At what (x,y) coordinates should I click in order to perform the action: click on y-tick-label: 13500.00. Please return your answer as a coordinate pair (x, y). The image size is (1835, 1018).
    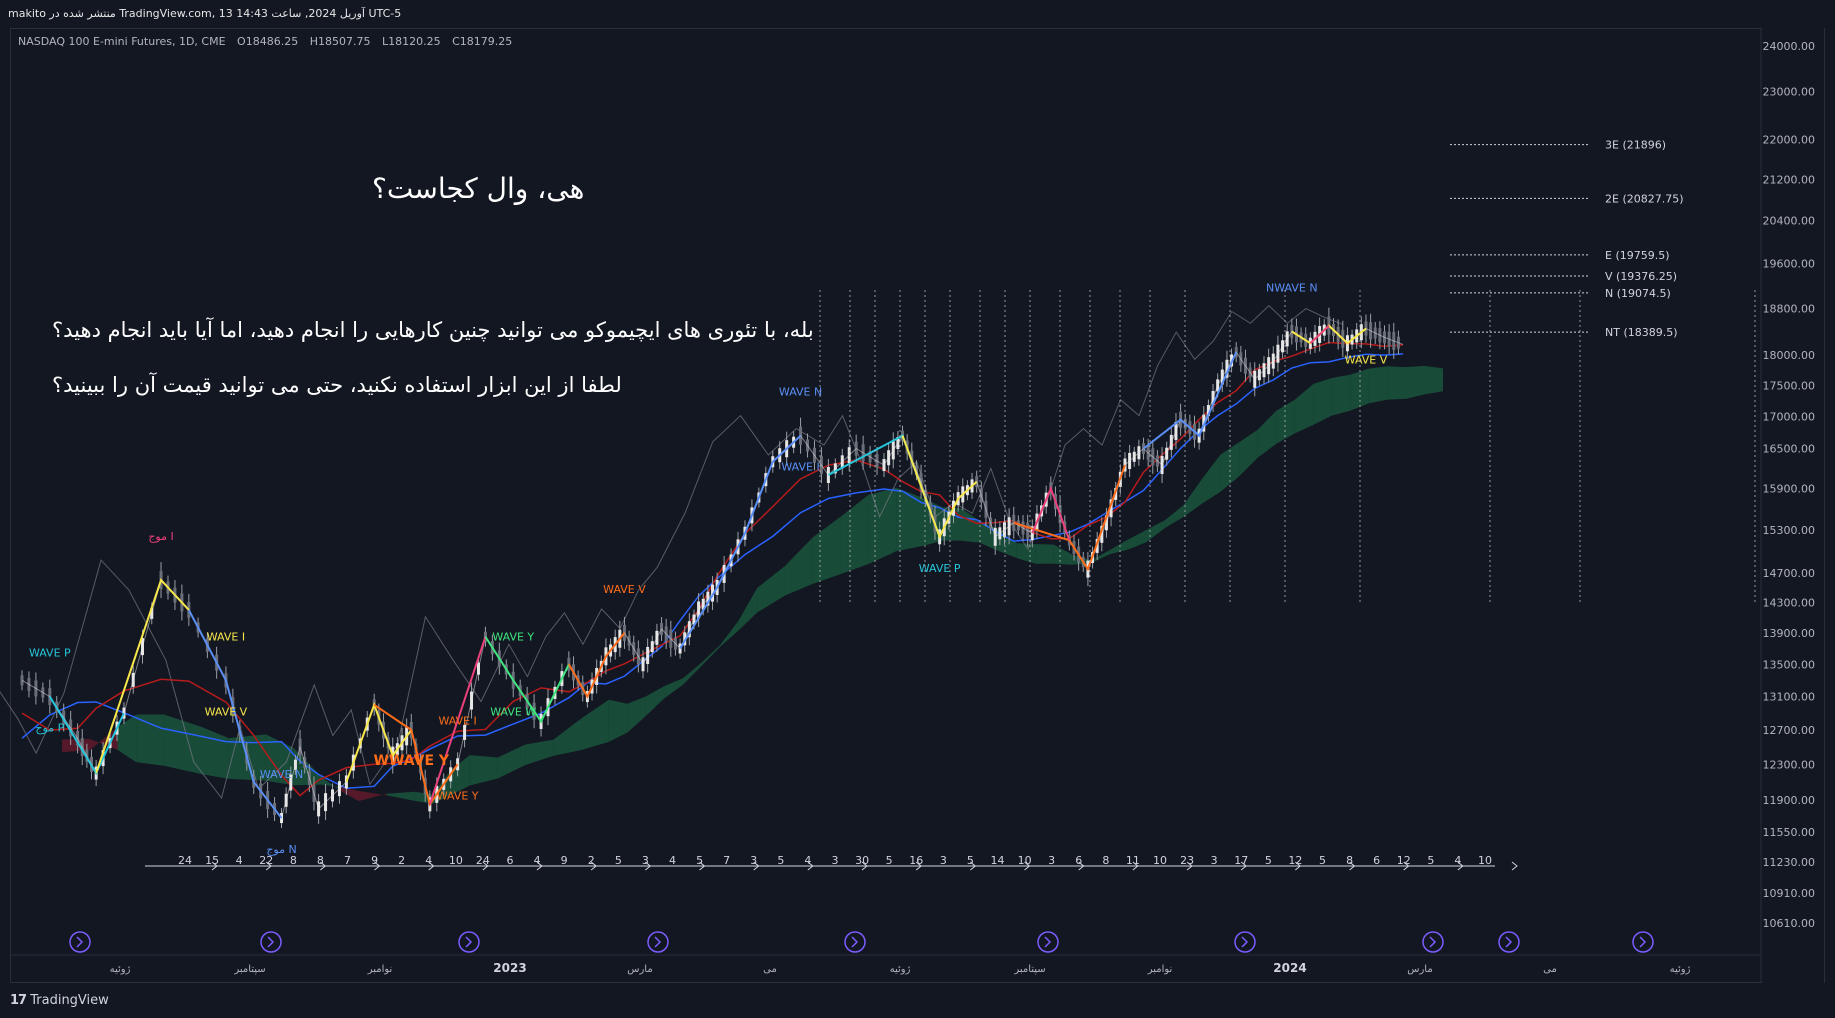
    Looking at the image, I should click on (1789, 664).